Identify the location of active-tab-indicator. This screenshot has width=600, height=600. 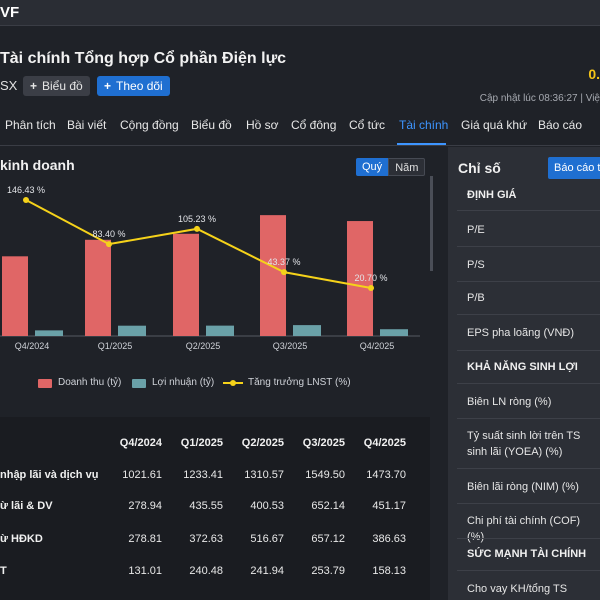
(421, 144).